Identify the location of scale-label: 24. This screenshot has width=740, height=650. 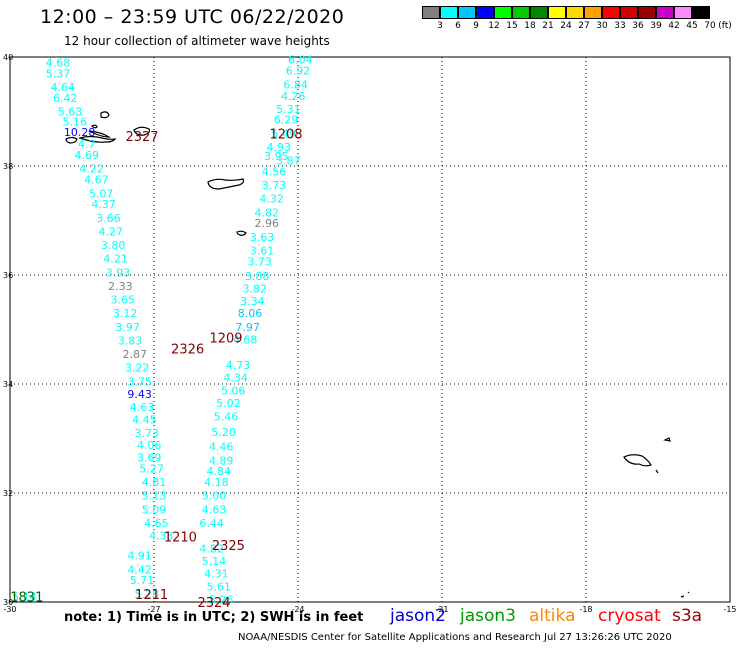
(566, 26).